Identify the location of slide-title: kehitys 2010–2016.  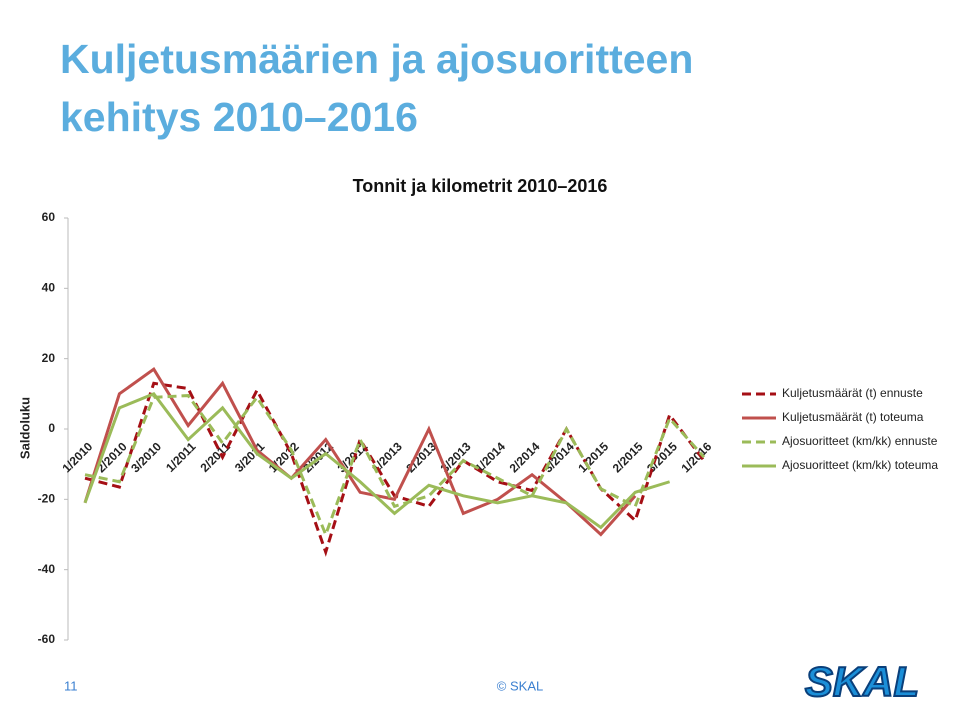
(239, 117).